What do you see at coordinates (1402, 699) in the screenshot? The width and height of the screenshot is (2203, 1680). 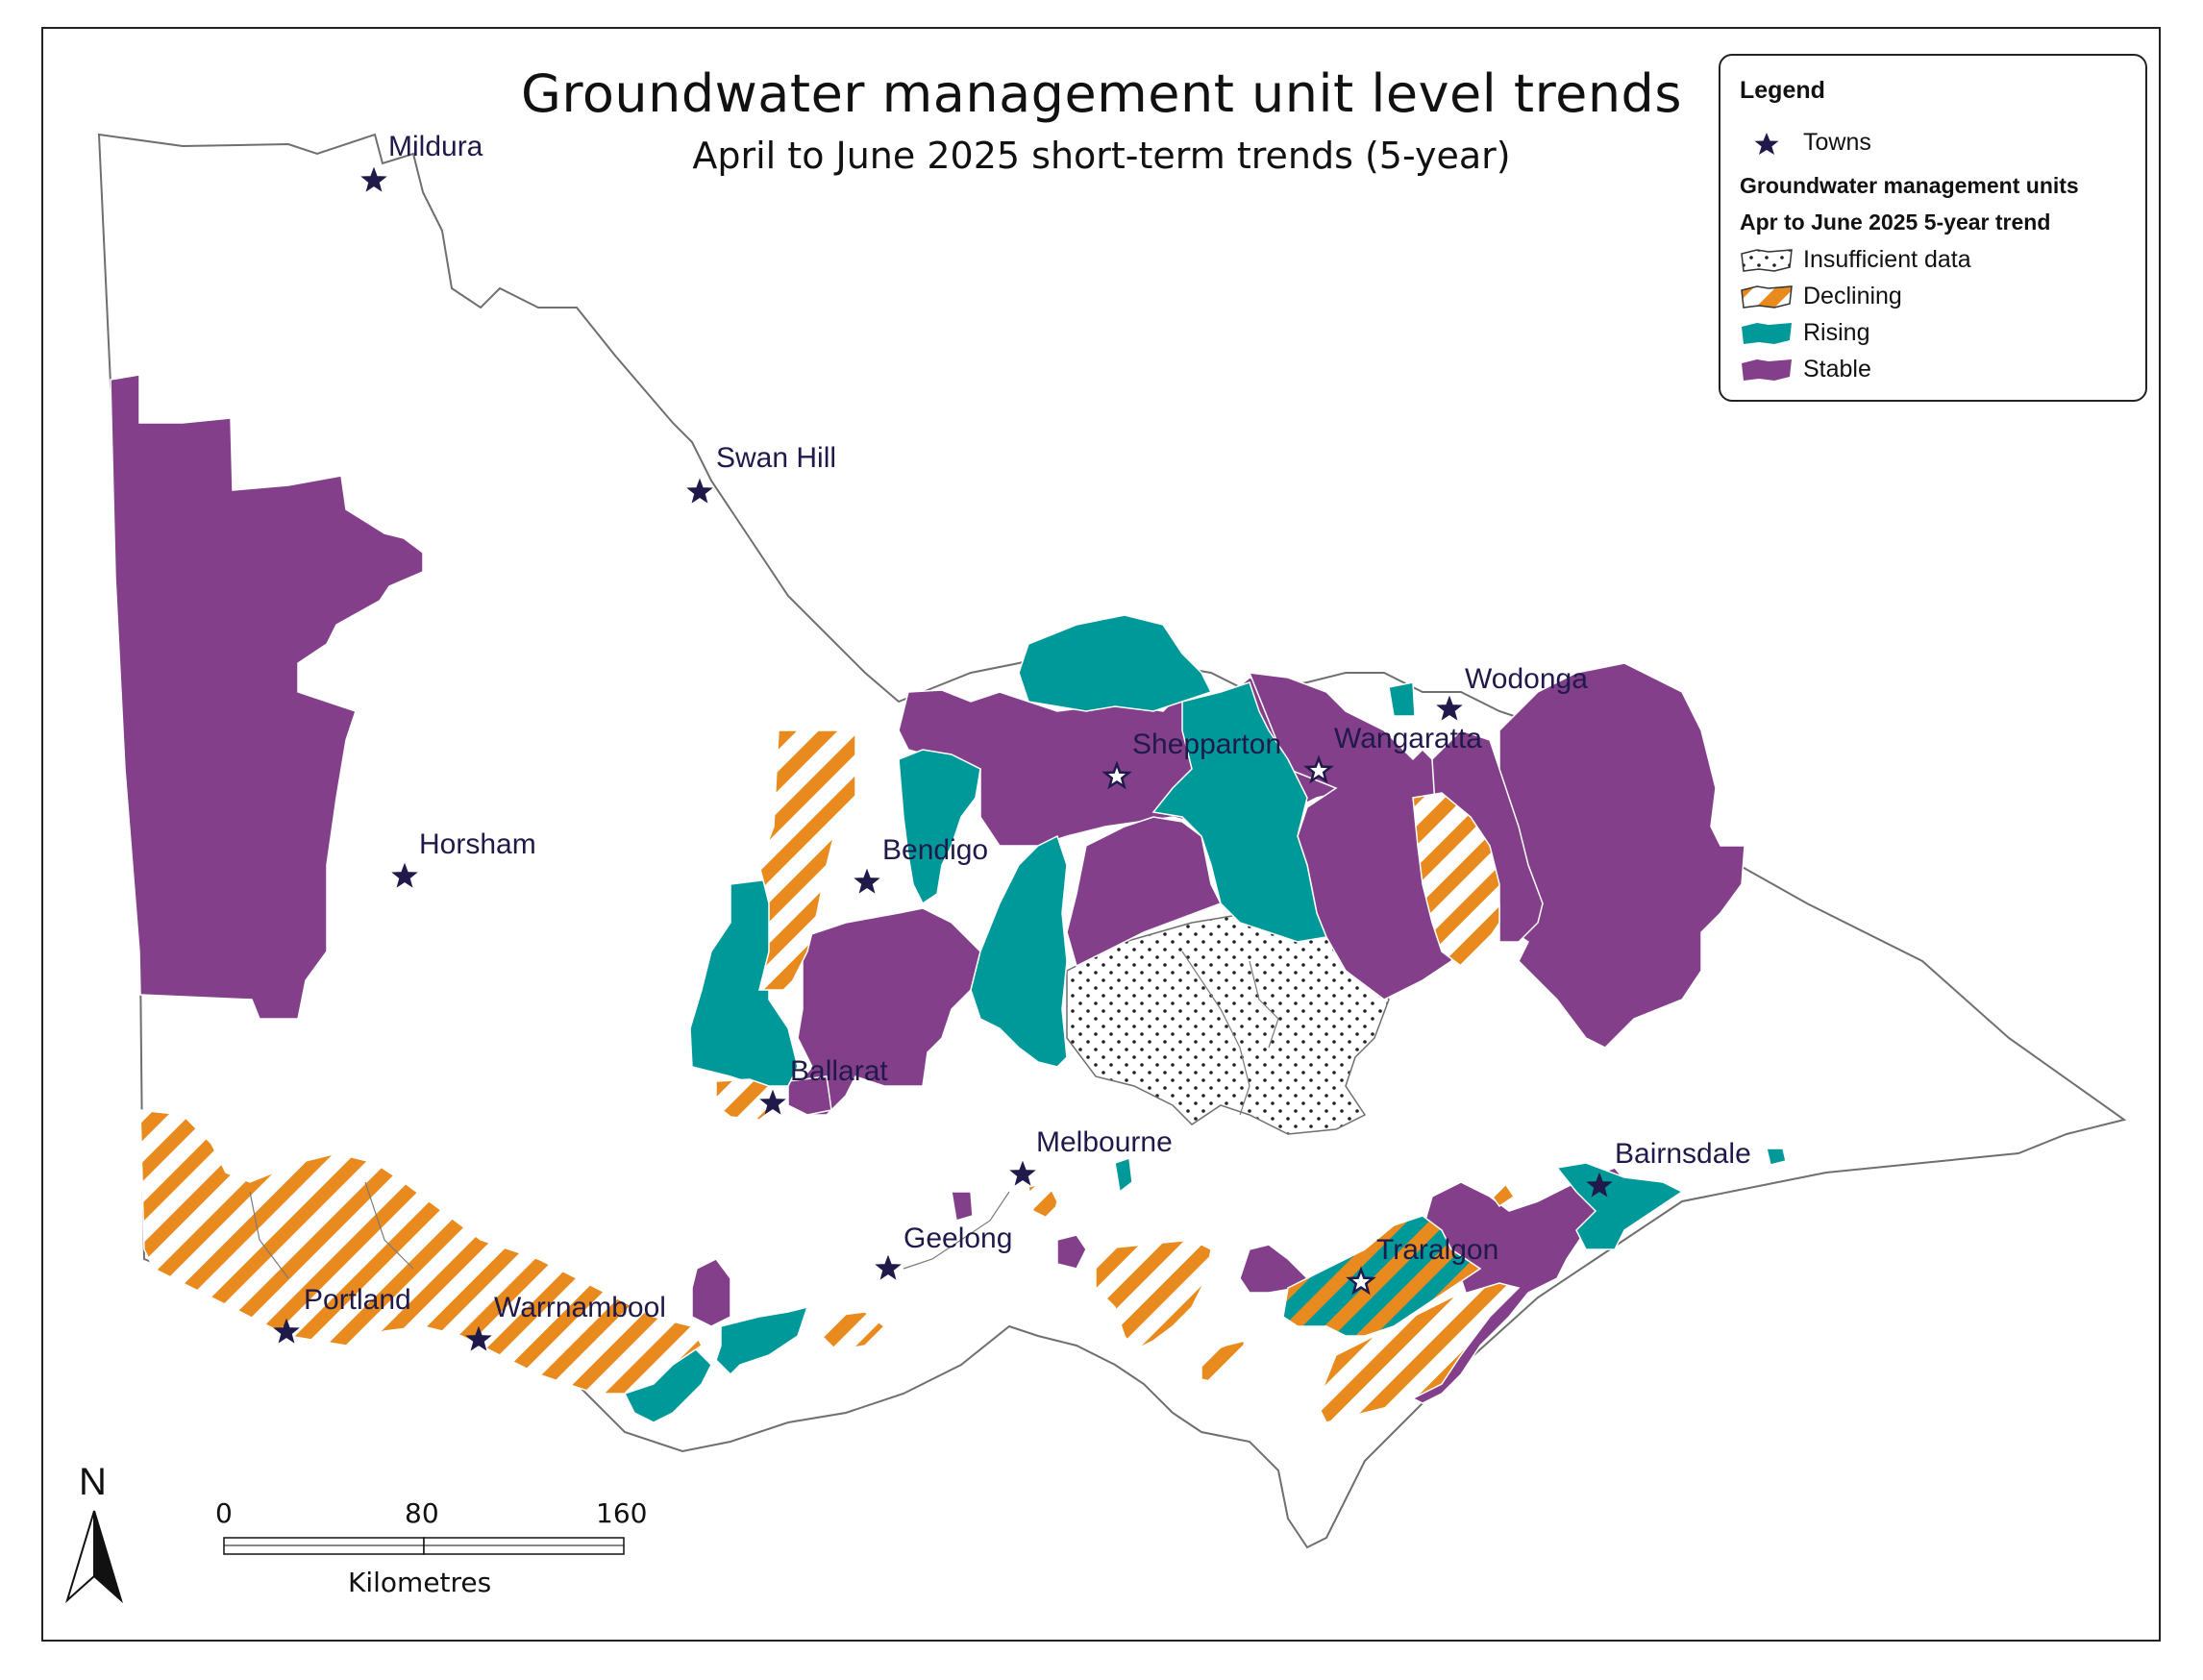 I see `gmu-rising-small-north` at bounding box center [1402, 699].